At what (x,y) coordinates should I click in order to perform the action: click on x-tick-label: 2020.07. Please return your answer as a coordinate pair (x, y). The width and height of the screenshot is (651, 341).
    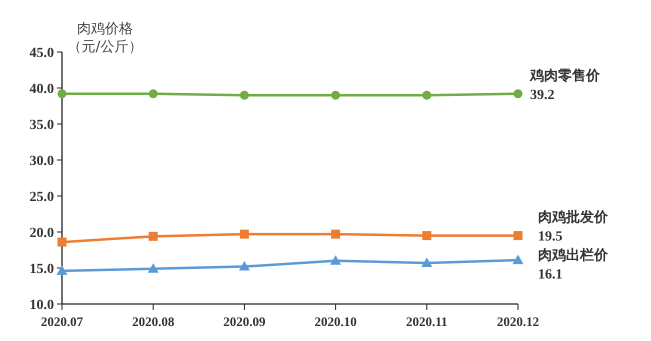
    Looking at the image, I should click on (62, 321).